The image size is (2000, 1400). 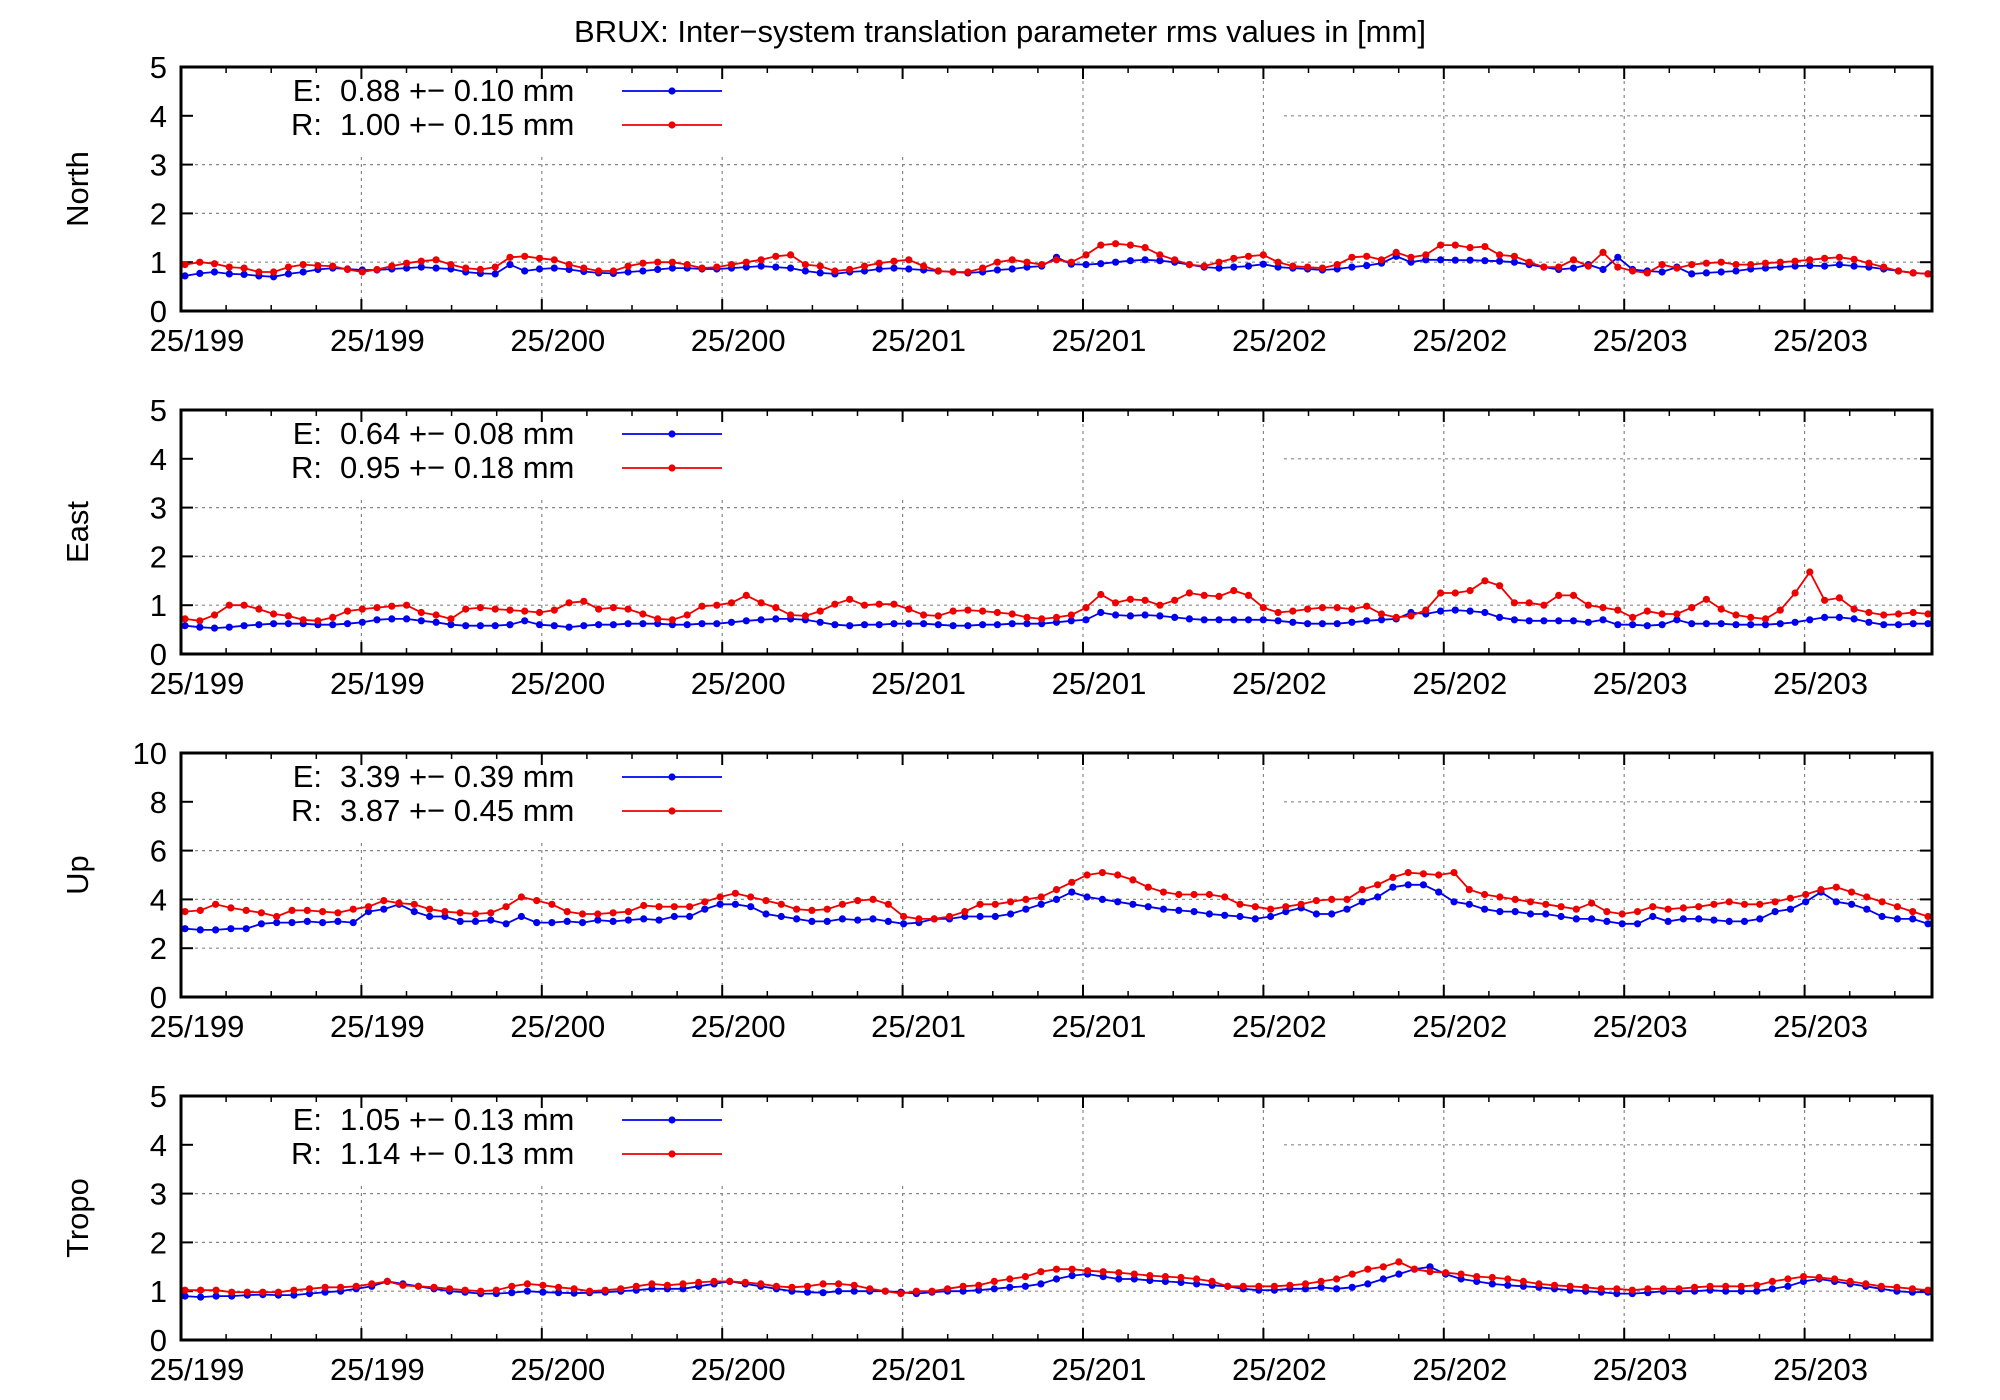 I want to click on x-tick-label: 25/200, so click(x=738, y=1369).